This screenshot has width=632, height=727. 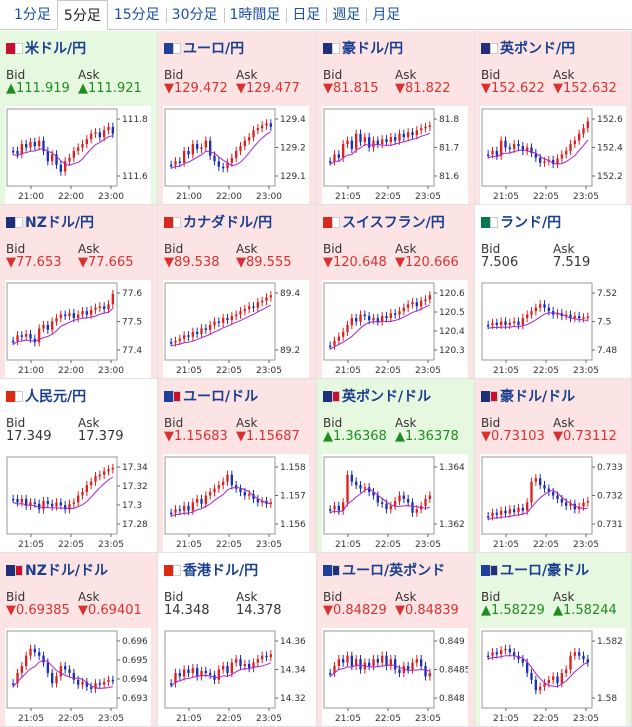 What do you see at coordinates (610, 177) in the screenshot?
I see `y-tick-label: 152.2` at bounding box center [610, 177].